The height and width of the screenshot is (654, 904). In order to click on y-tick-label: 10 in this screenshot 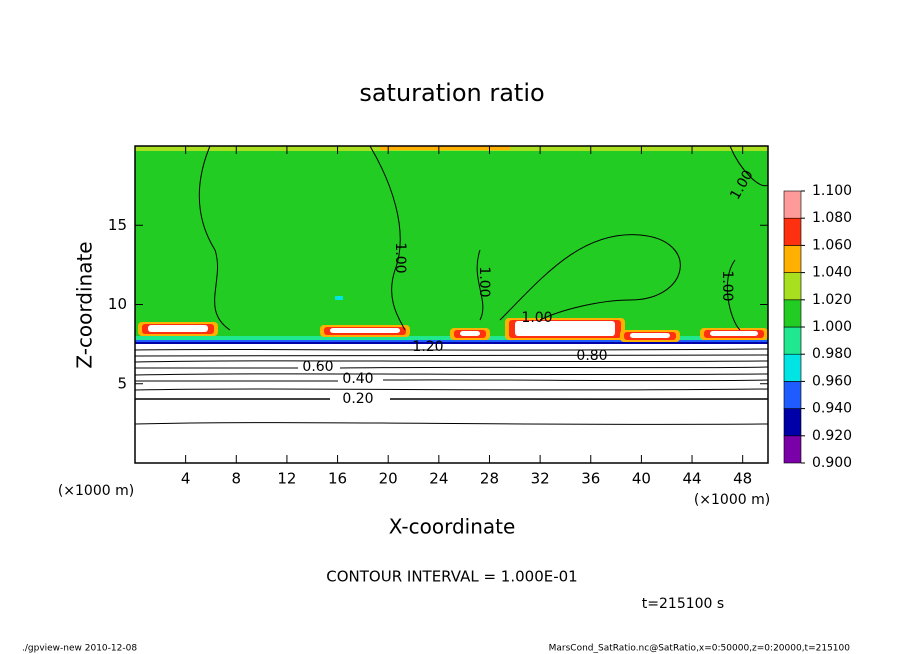, I will do `click(117, 304)`.